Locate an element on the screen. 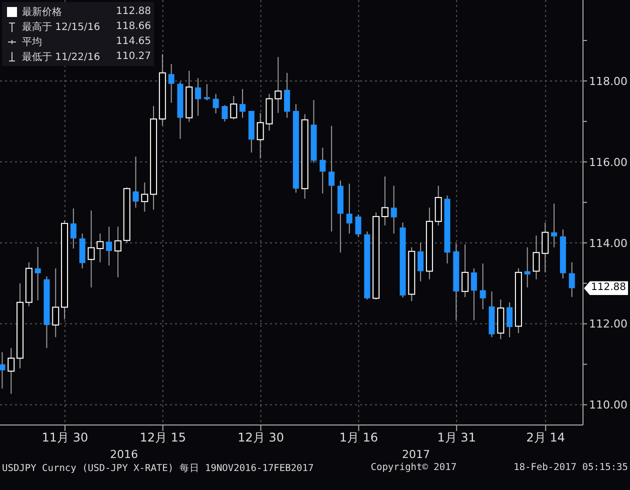 The image size is (630, 490). text: 112.88 is located at coordinates (606, 288).